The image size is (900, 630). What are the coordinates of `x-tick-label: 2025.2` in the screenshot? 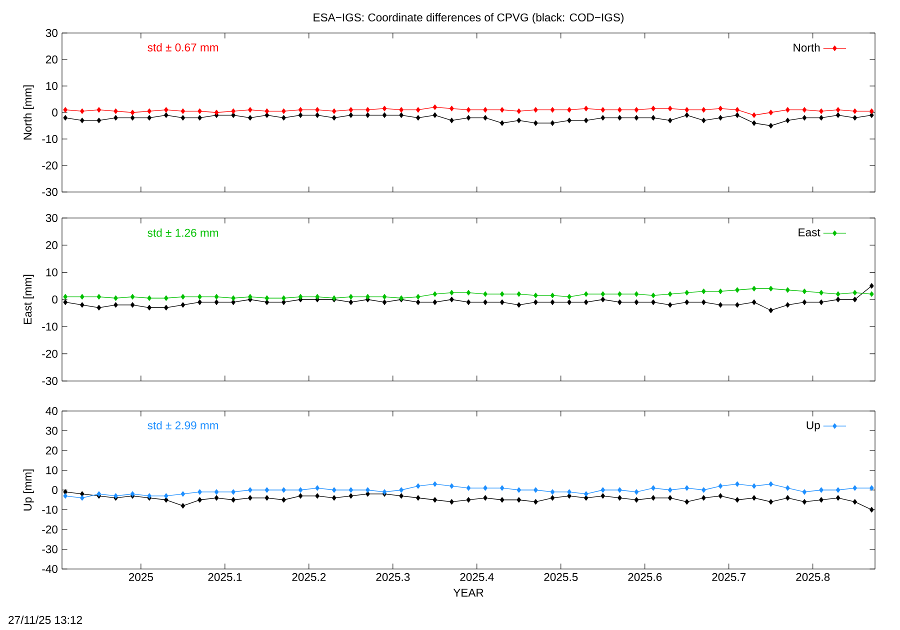 It's located at (309, 577).